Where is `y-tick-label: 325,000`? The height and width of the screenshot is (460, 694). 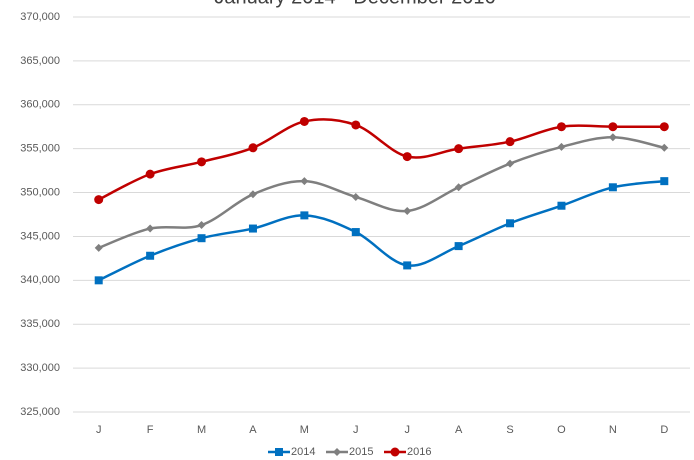
y-tick-label: 325,000 is located at coordinates (40, 412).